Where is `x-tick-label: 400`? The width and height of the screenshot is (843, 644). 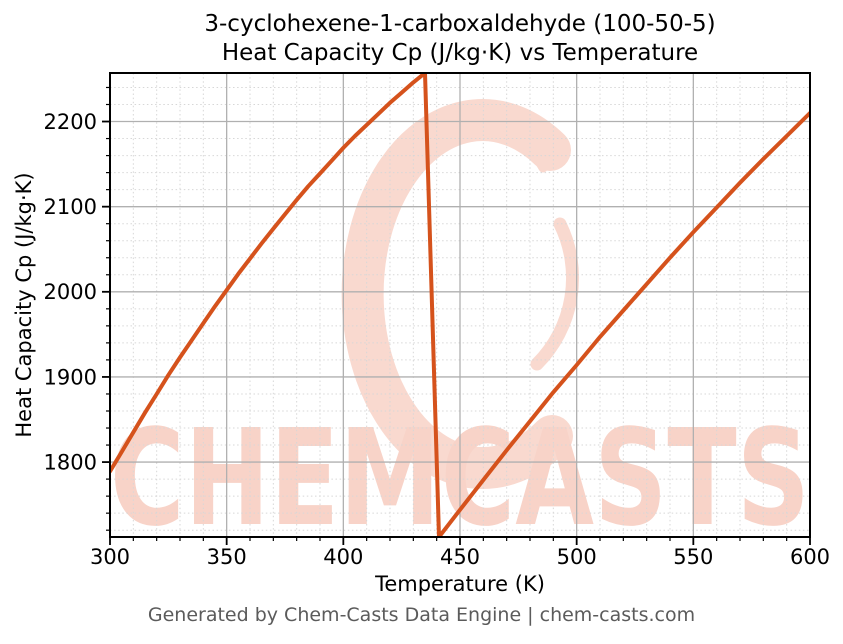 x-tick-label: 400 is located at coordinates (343, 557).